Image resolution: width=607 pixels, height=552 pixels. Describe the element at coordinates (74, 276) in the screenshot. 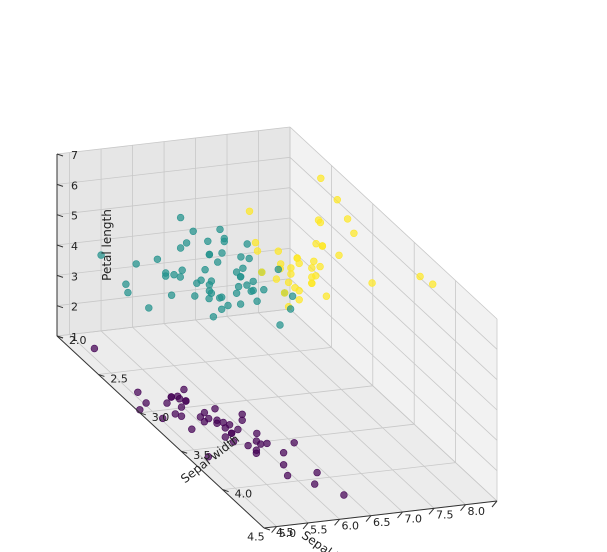

I see `z-tick-label: 3` at that location.